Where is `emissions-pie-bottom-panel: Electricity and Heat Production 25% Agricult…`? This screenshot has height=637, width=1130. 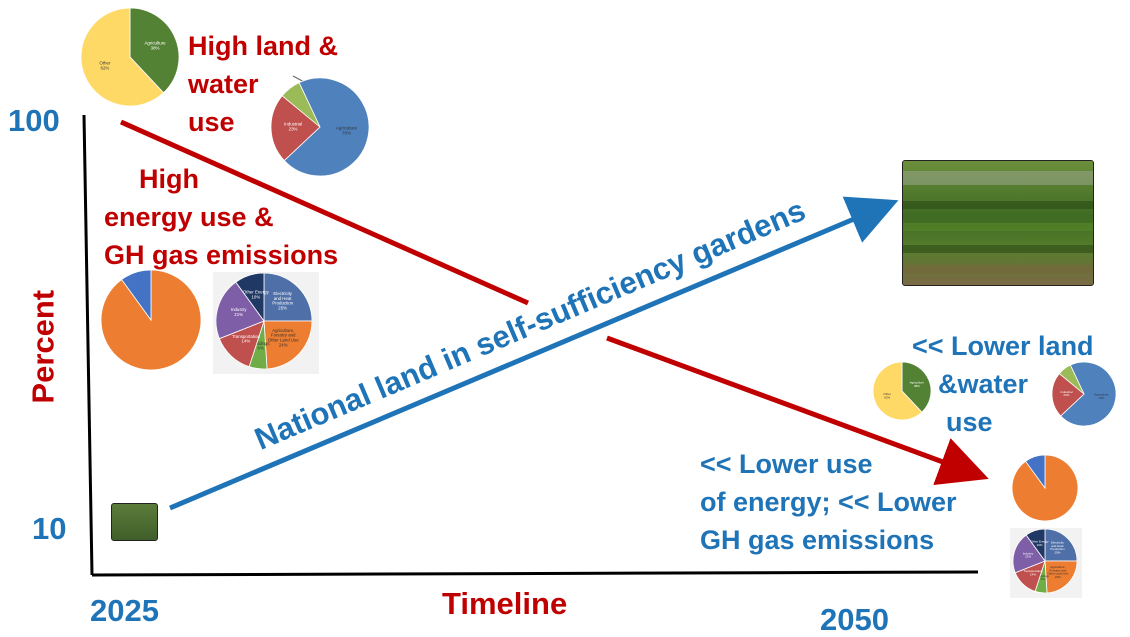
emissions-pie-bottom-panel: Electricity and Heat Production 25% Agricult… is located at coordinates (1046, 563).